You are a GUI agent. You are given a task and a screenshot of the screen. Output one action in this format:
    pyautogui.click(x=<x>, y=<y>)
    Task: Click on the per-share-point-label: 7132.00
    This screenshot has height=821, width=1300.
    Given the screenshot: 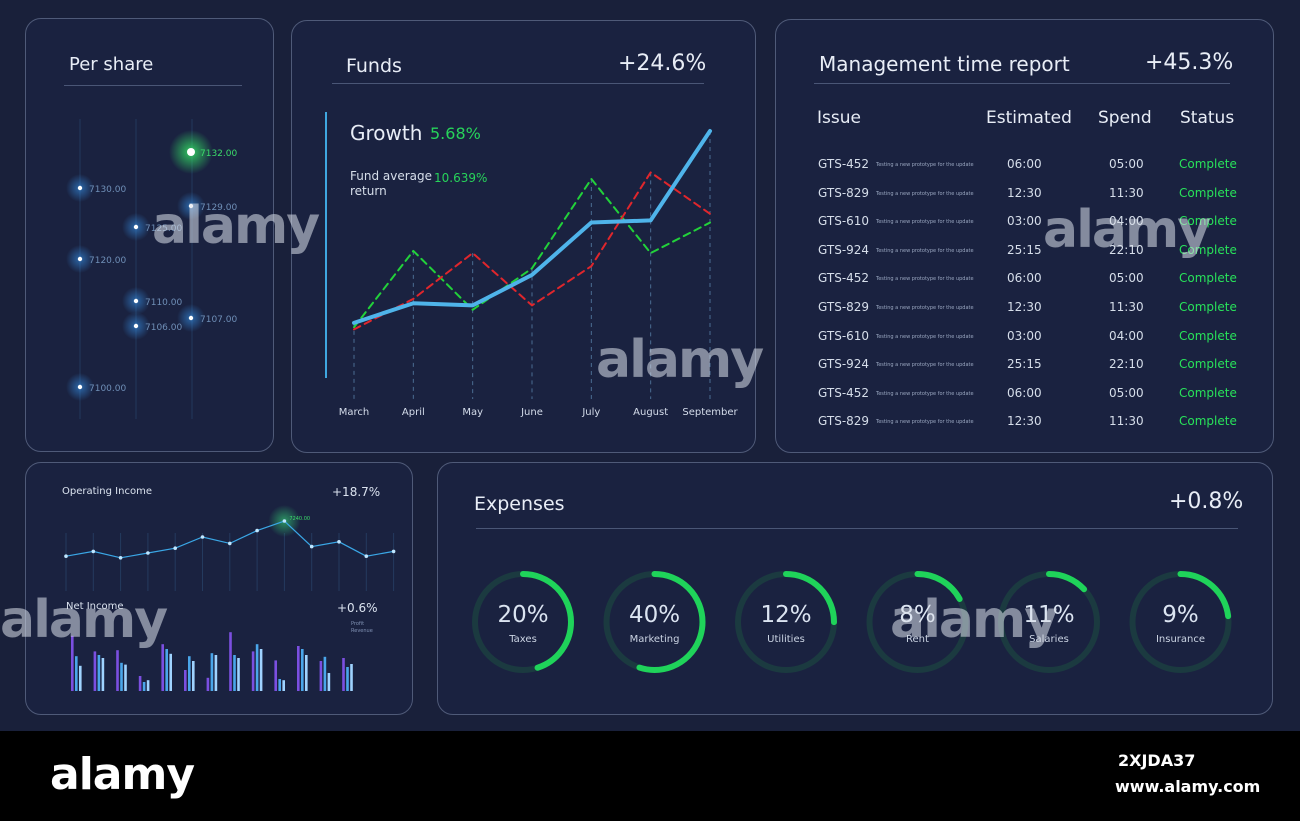 What is the action you would take?
    pyautogui.click(x=218, y=154)
    